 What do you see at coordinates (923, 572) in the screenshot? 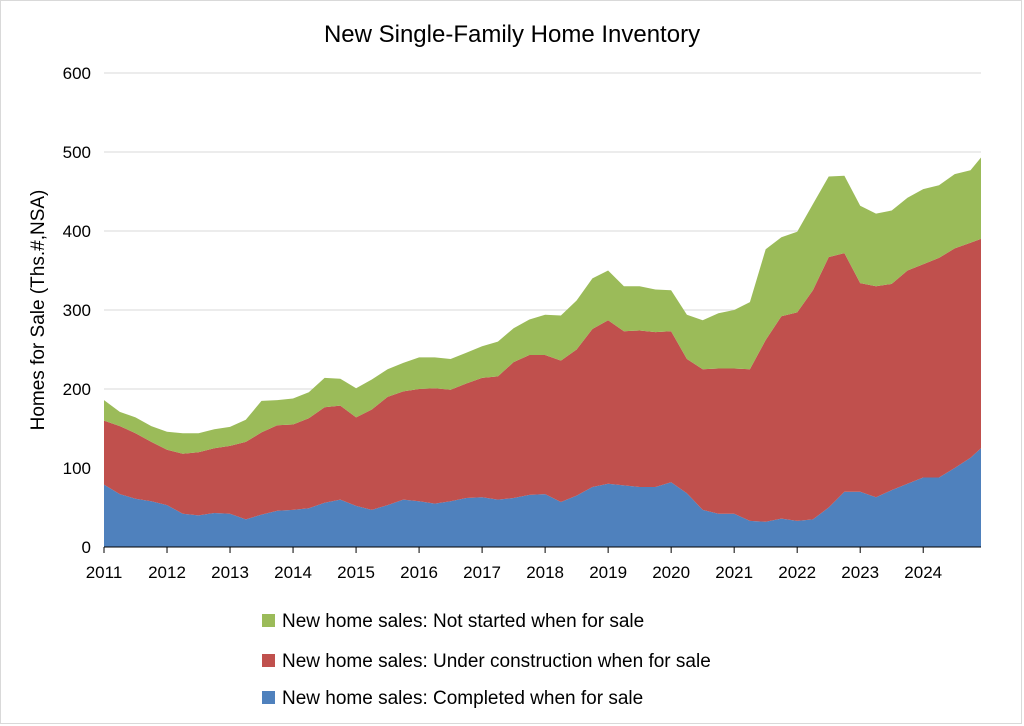
I see `x-tick-label: 2024` at bounding box center [923, 572].